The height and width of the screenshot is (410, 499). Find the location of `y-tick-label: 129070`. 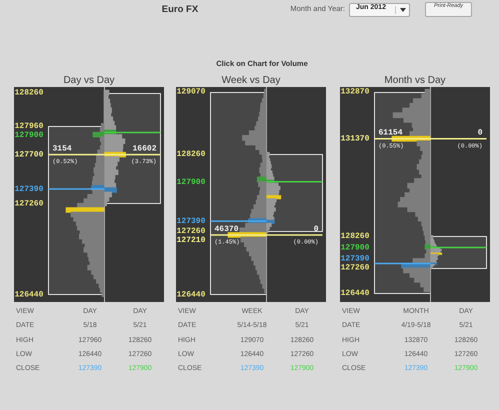

y-tick-label: 129070 is located at coordinates (191, 92).